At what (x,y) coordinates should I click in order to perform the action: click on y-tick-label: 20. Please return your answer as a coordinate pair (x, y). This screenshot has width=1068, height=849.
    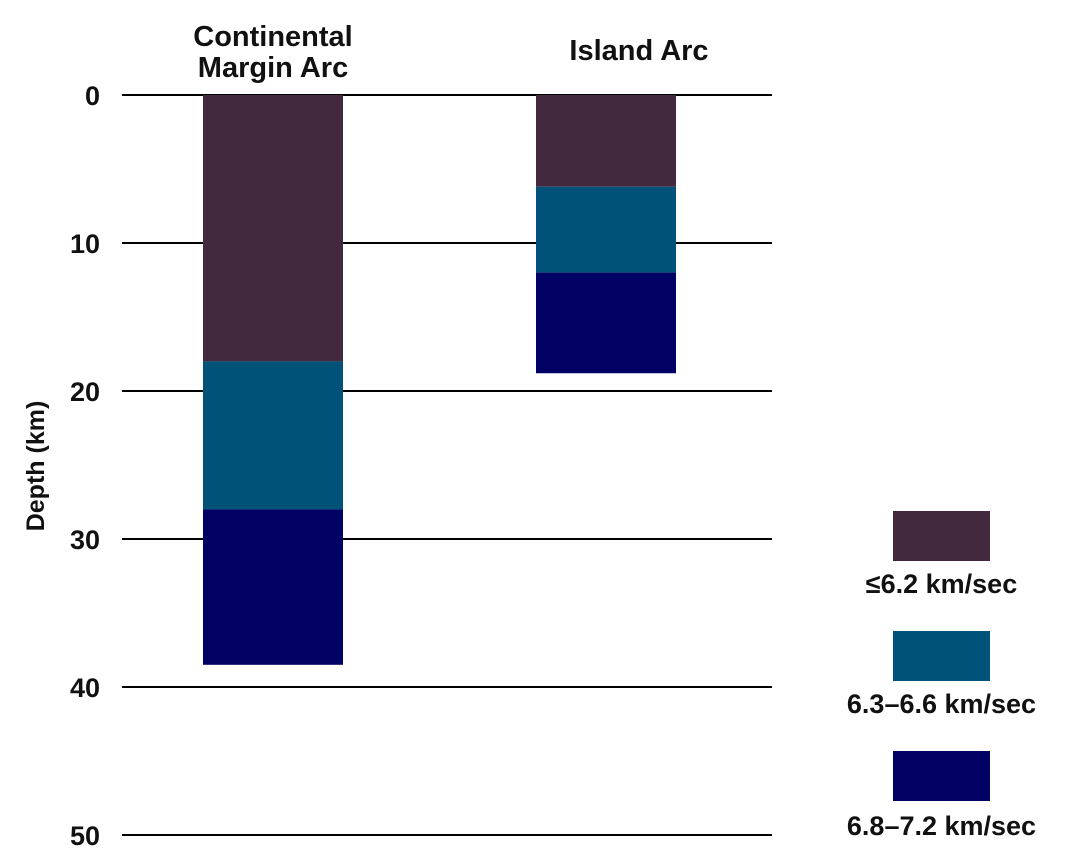
    Looking at the image, I should click on (85, 392).